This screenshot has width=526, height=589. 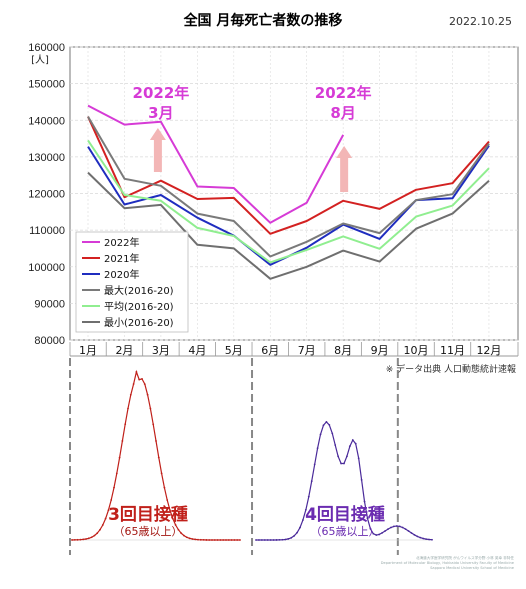 What do you see at coordinates (450, 370) in the screenshot?
I see `source-note: ※ データ出典 人口動態統計速報` at bounding box center [450, 370].